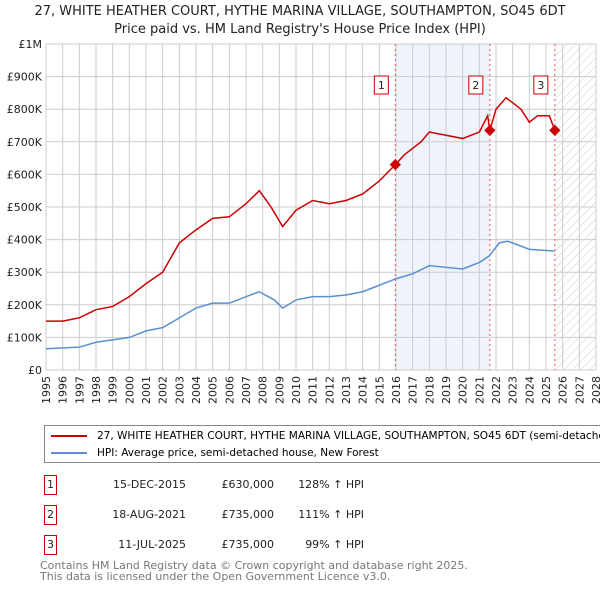  Describe the element at coordinates (463, 390) in the screenshot. I see `x-tick-label: 2020` at that location.